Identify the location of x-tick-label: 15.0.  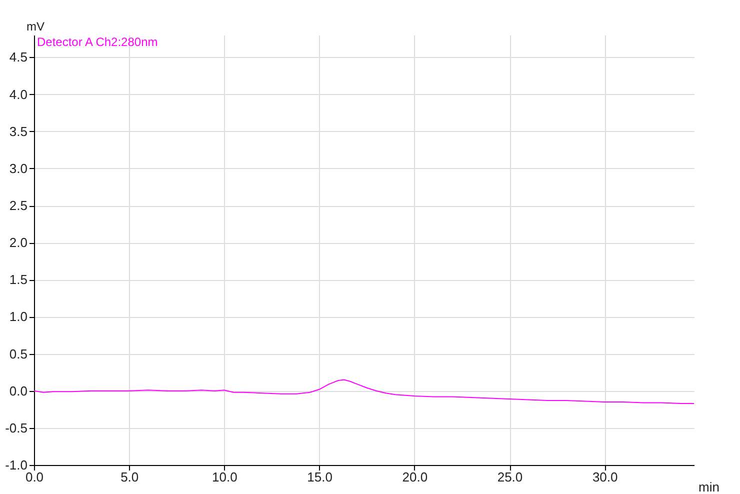
(319, 477).